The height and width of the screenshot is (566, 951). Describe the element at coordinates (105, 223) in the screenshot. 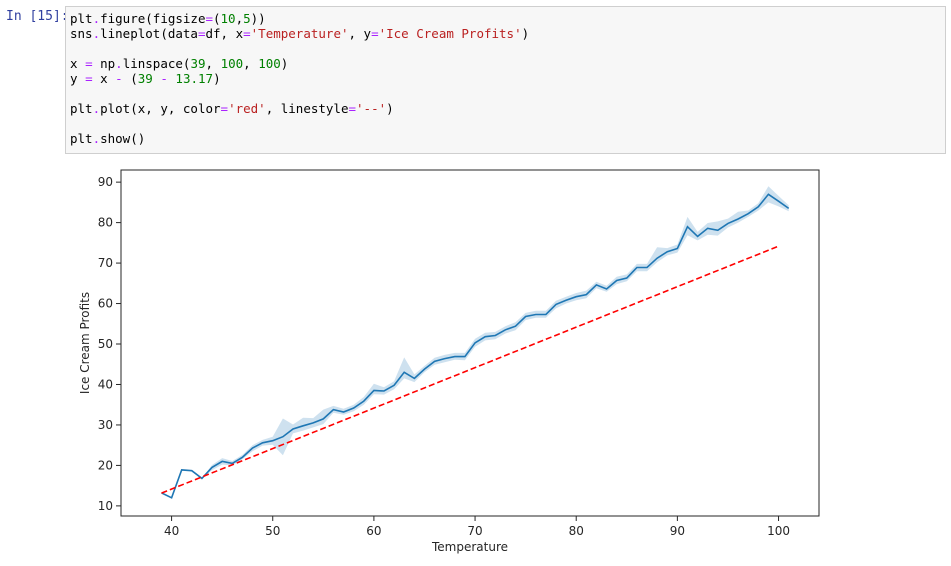

I see `y-tick-label: 80` at that location.